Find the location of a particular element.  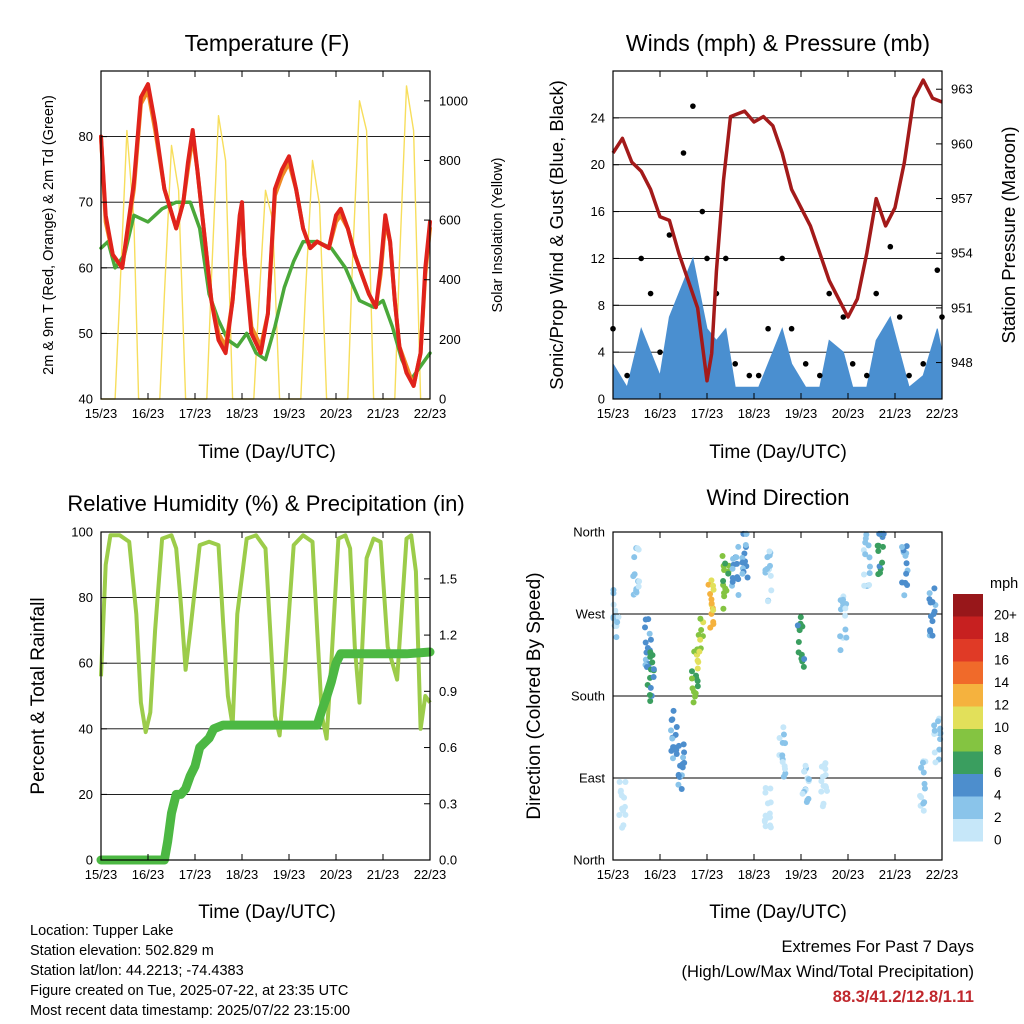

winds-series is located at coordinates (777, 239).